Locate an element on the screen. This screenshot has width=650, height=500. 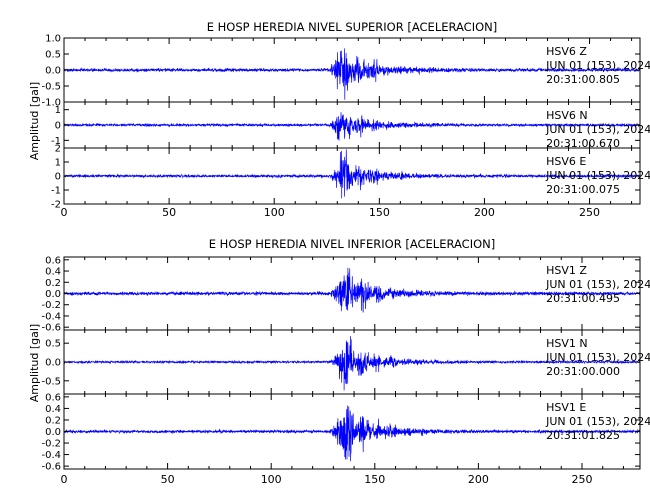
channel-label: HSV6 N is located at coordinates (567, 115).